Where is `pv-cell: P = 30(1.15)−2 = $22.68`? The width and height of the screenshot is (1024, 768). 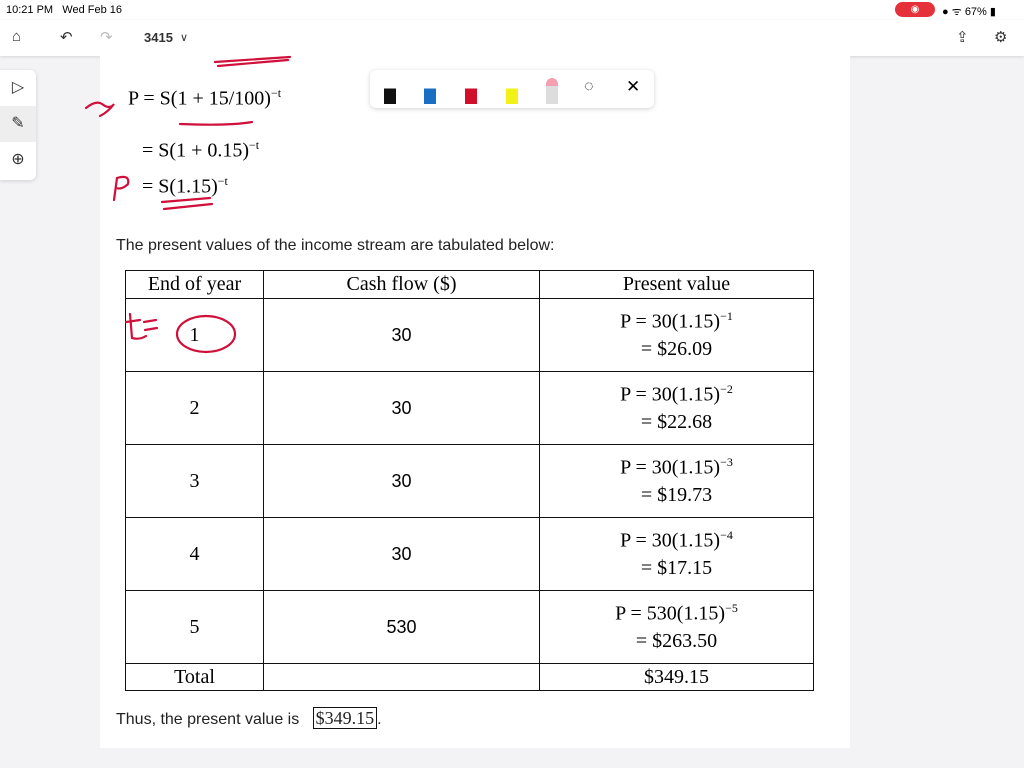
pv-cell: P = 30(1.15)−2 = $22.68 is located at coordinates (676, 408).